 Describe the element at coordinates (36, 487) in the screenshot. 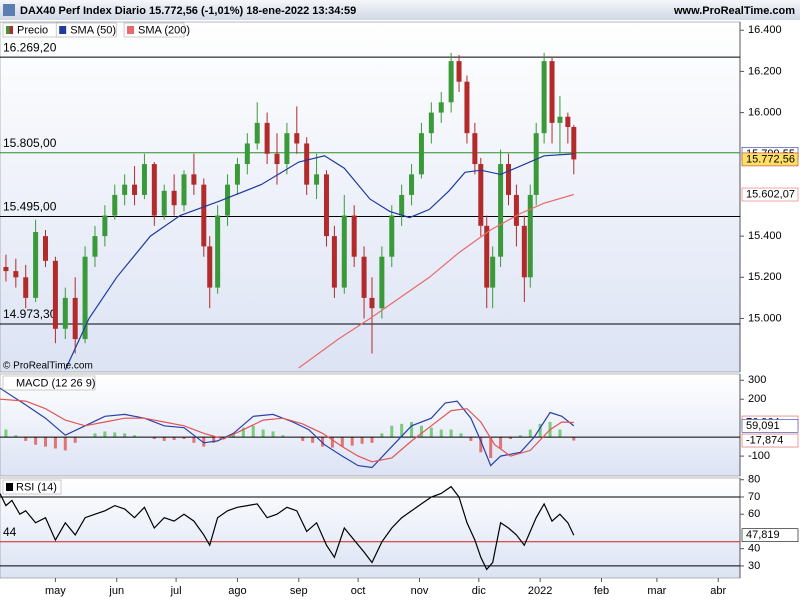

I see `panel-title: RSI (14)` at that location.